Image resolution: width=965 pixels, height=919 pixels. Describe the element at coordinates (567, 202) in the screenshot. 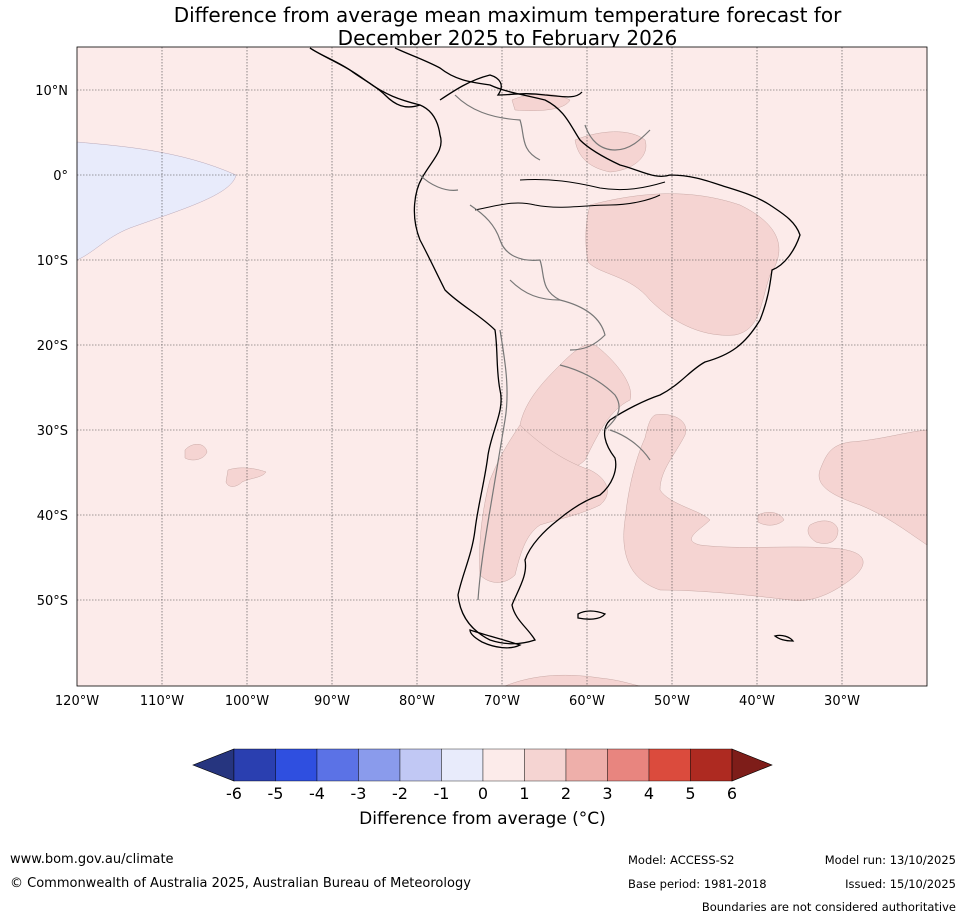

I see `amazon-river-lower` at that location.